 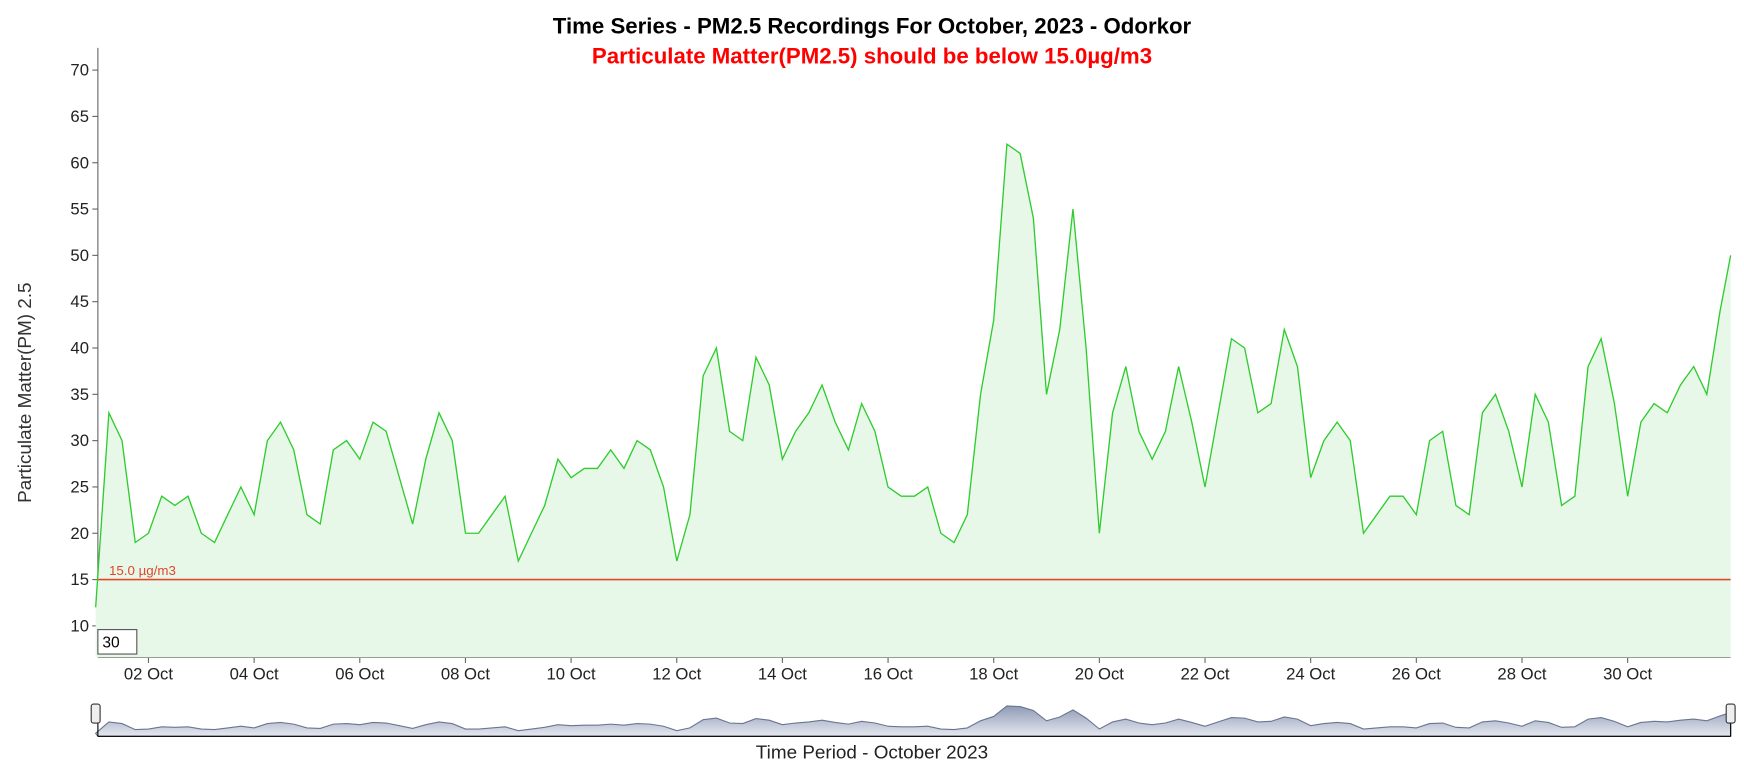 I want to click on x-tick-label: 06 Oct, so click(x=359, y=674).